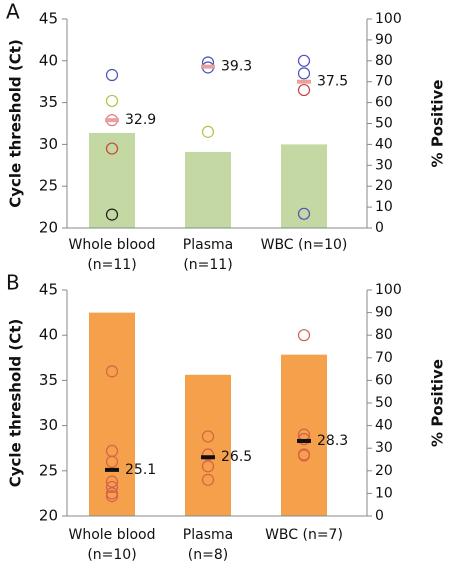 Image resolution: width=453 pixels, height=574 pixels. Describe the element at coordinates (140, 470) in the screenshot. I see `median-label: 25.1` at that location.